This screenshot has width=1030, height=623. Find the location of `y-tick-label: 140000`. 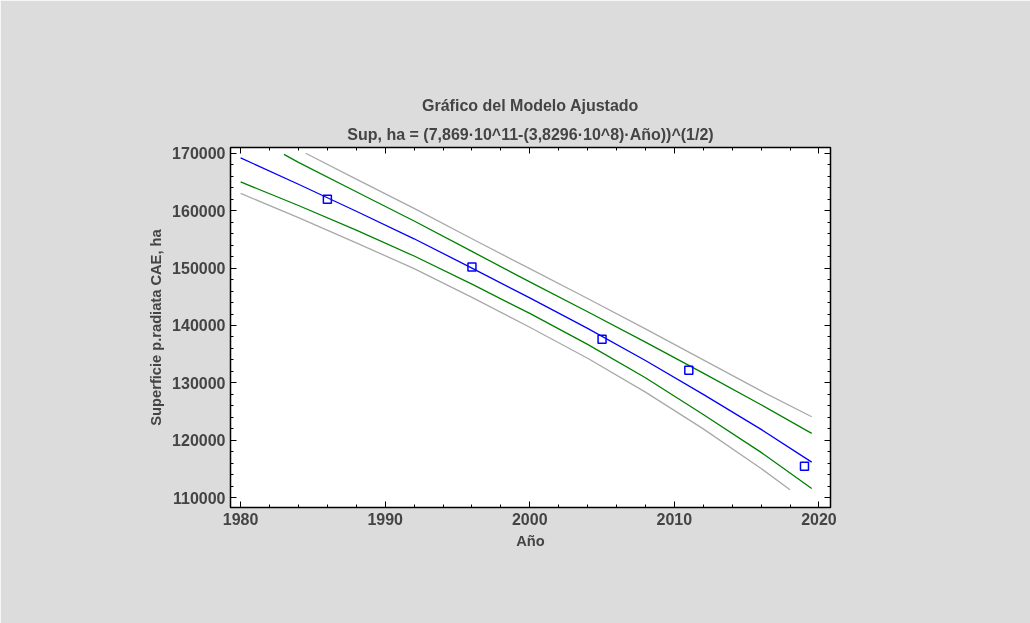

y-tick-label: 140000 is located at coordinates (199, 326).